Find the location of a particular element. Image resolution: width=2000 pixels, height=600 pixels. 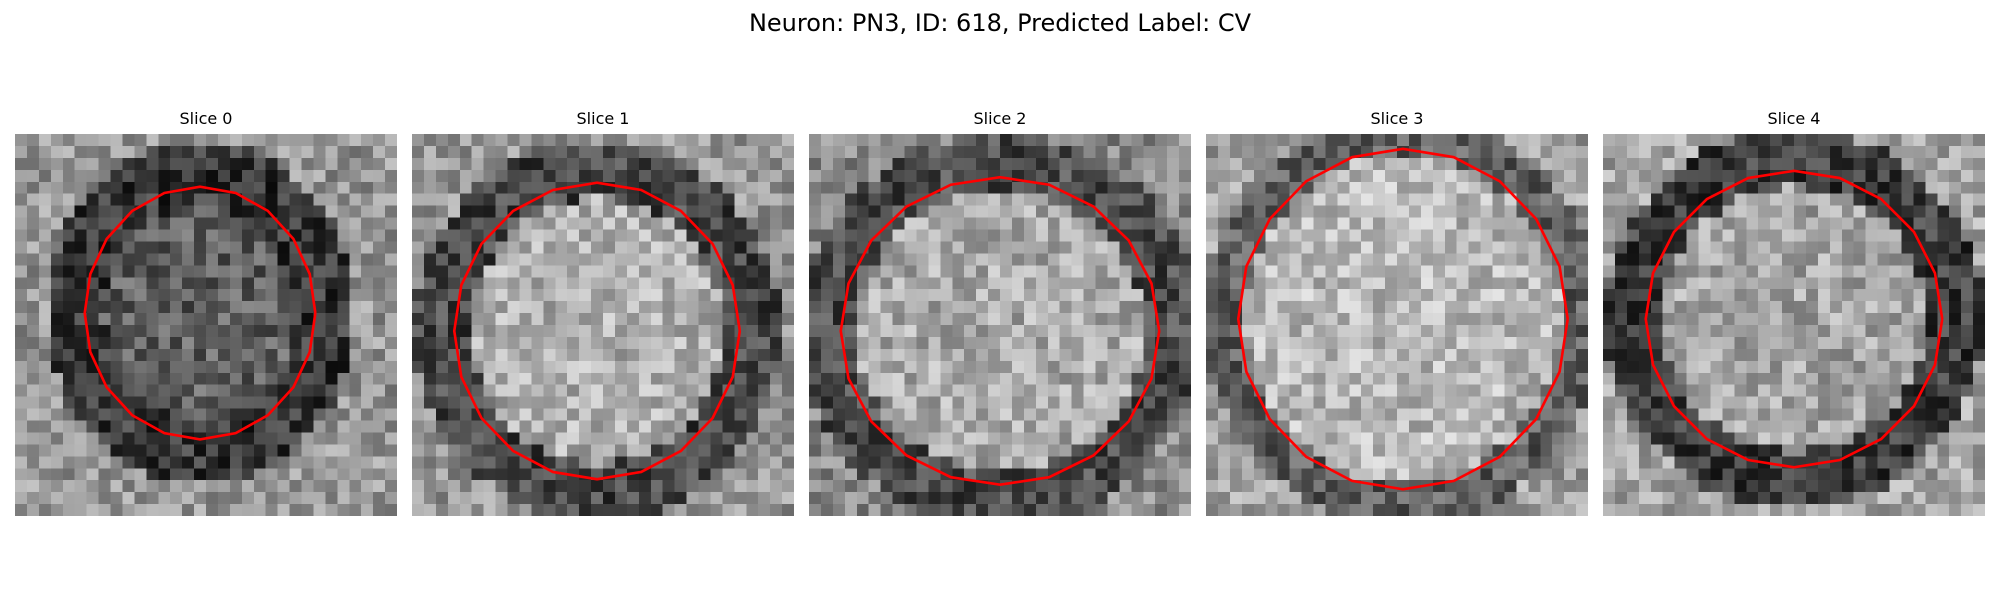

slice-panel-1: Slice 1 is located at coordinates (603, 312).